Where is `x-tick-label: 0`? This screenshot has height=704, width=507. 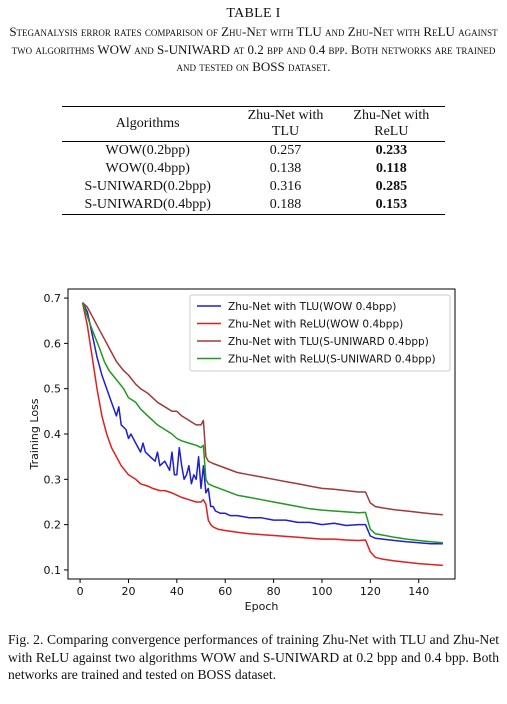 x-tick-label: 0 is located at coordinates (80, 591).